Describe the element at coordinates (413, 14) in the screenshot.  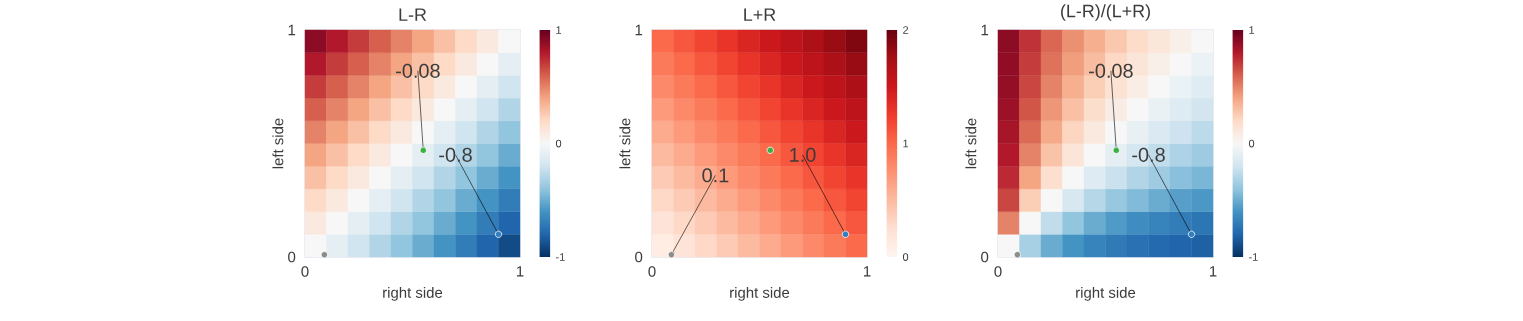
I see `chart-title: L-R` at that location.